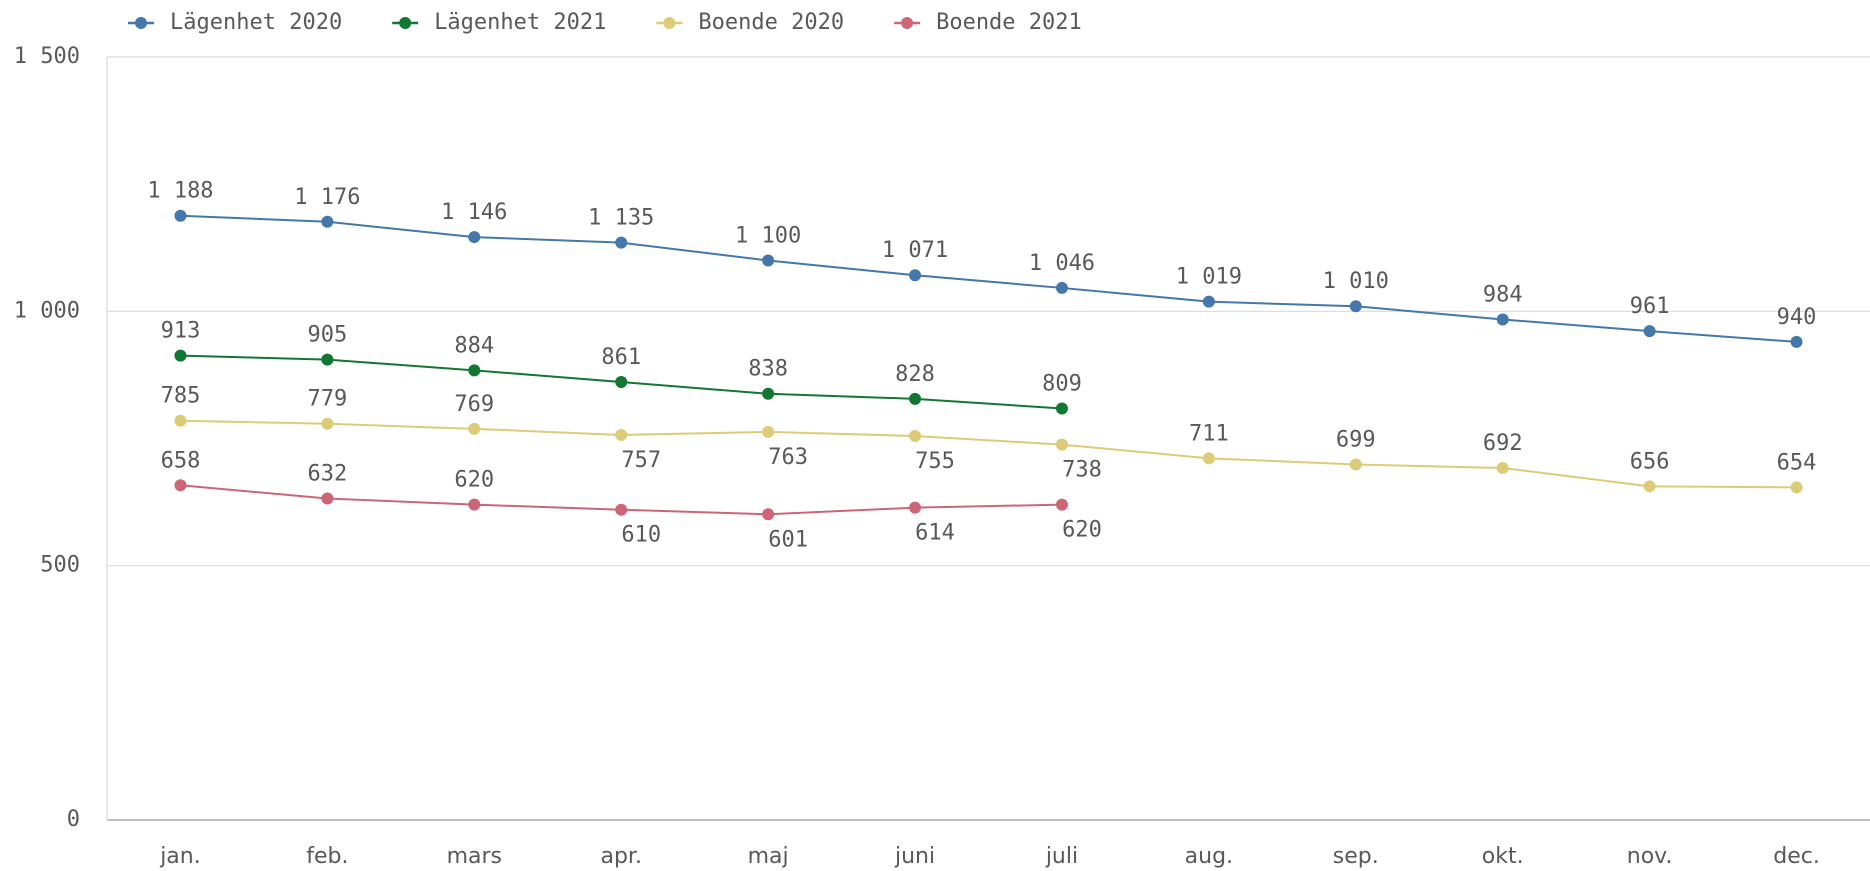 The image size is (1870, 871). Describe the element at coordinates (1009, 22) in the screenshot. I see `legend-label: Boende 2021` at that location.